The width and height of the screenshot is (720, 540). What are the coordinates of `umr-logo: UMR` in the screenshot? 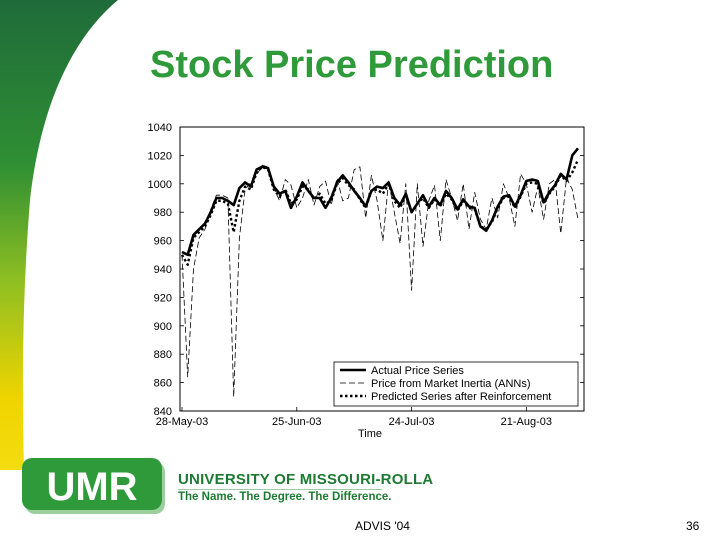 It's located at (93, 486).